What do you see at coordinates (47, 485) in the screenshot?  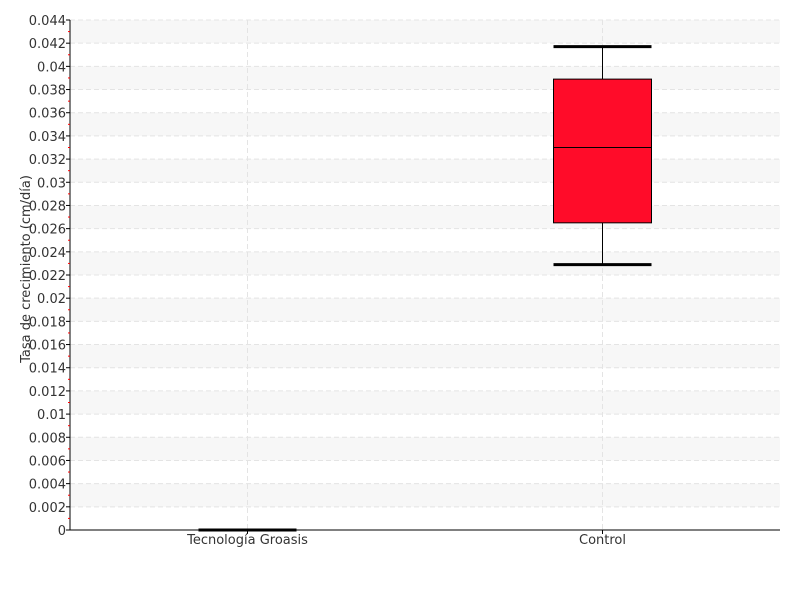 I see `y-tick-label: 0.004` at bounding box center [47, 485].